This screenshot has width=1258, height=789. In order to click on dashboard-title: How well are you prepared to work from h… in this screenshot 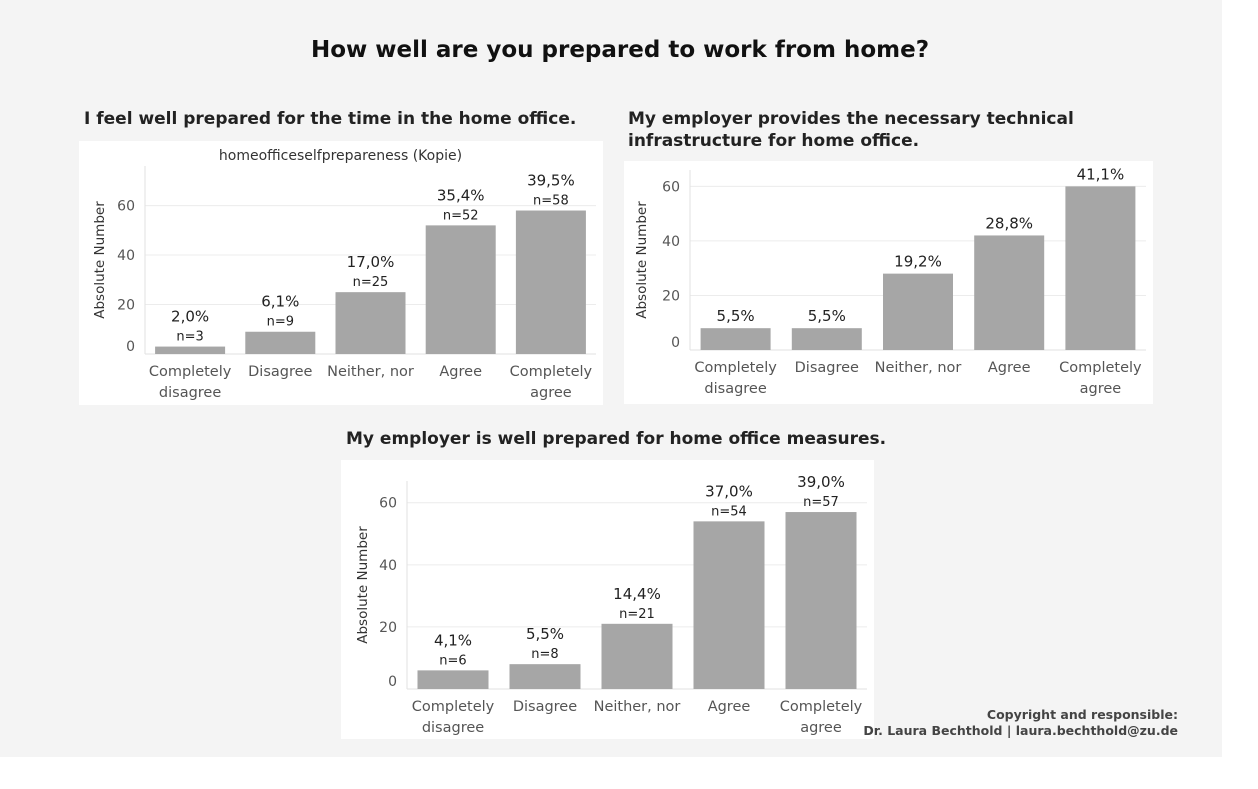, I will do `click(620, 50)`.